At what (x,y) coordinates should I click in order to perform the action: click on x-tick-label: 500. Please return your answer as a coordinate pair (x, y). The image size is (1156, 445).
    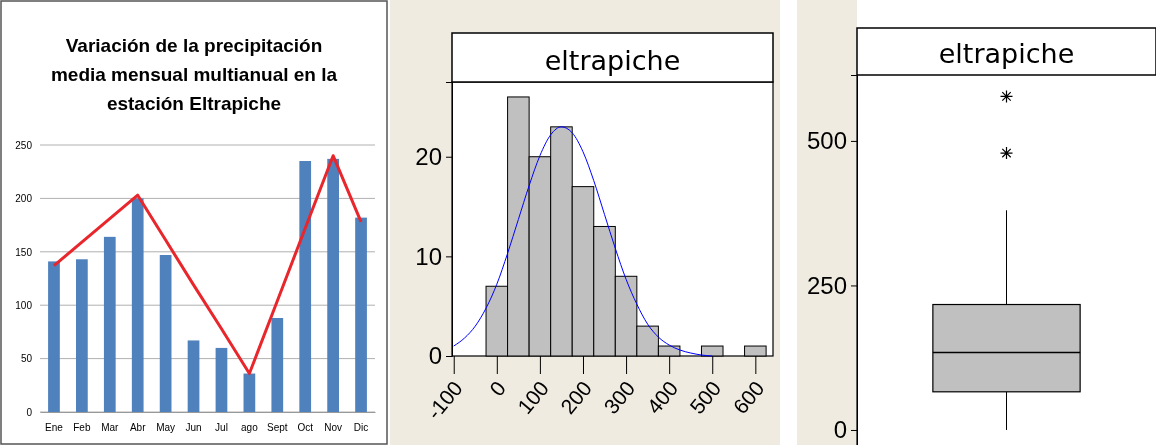
    Looking at the image, I should click on (705, 397).